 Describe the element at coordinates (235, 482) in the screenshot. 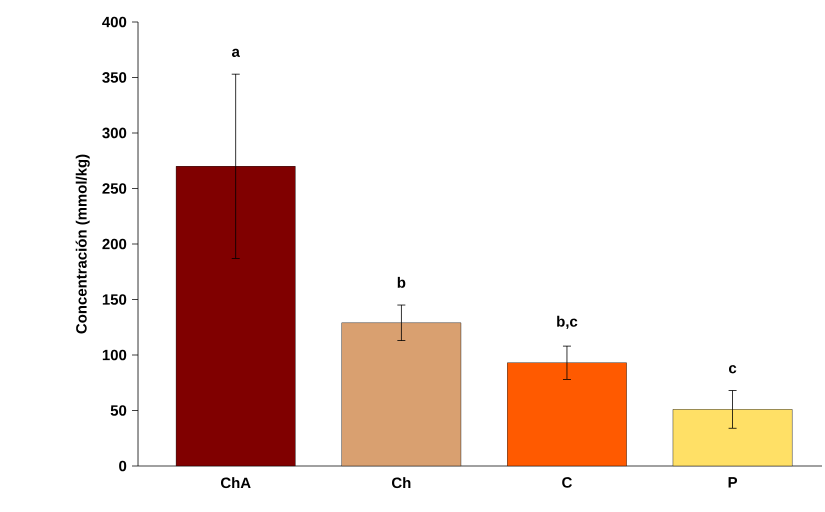

I see `x-tick-label: ChA` at that location.